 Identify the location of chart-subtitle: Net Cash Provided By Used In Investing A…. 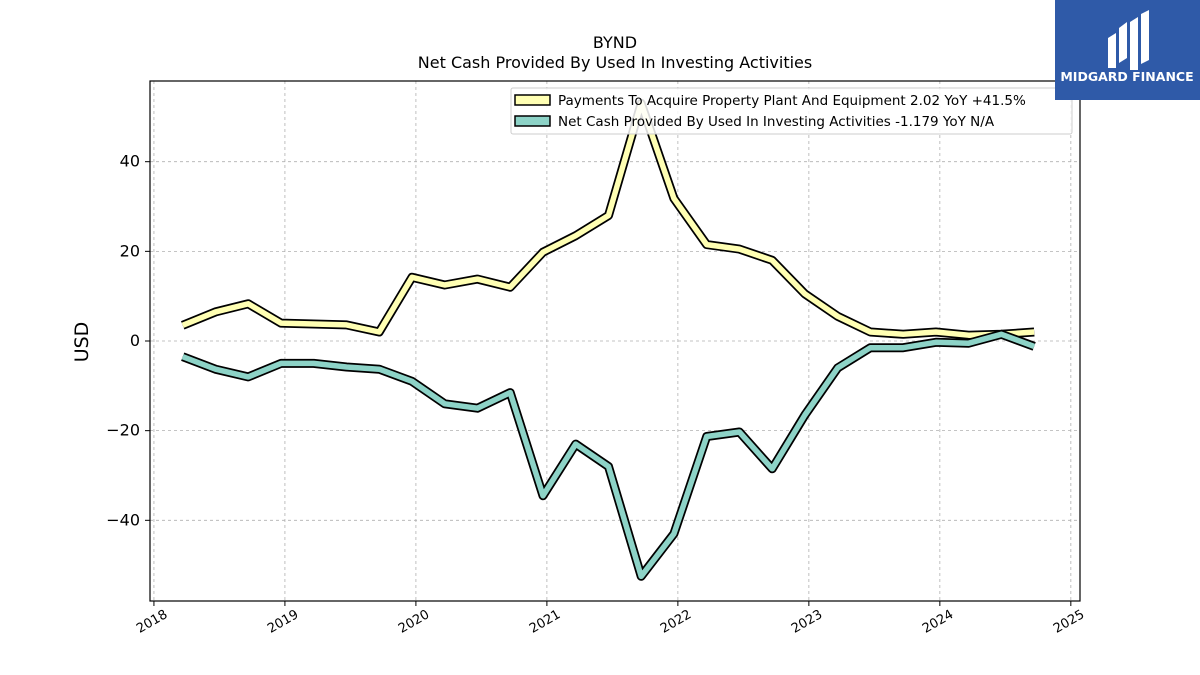
(615, 62).